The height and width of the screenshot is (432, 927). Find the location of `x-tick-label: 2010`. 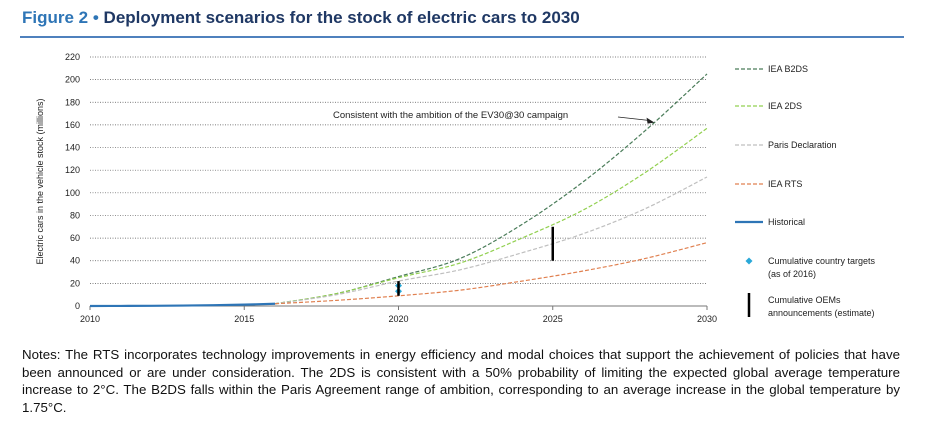

x-tick-label: 2010 is located at coordinates (90, 319).